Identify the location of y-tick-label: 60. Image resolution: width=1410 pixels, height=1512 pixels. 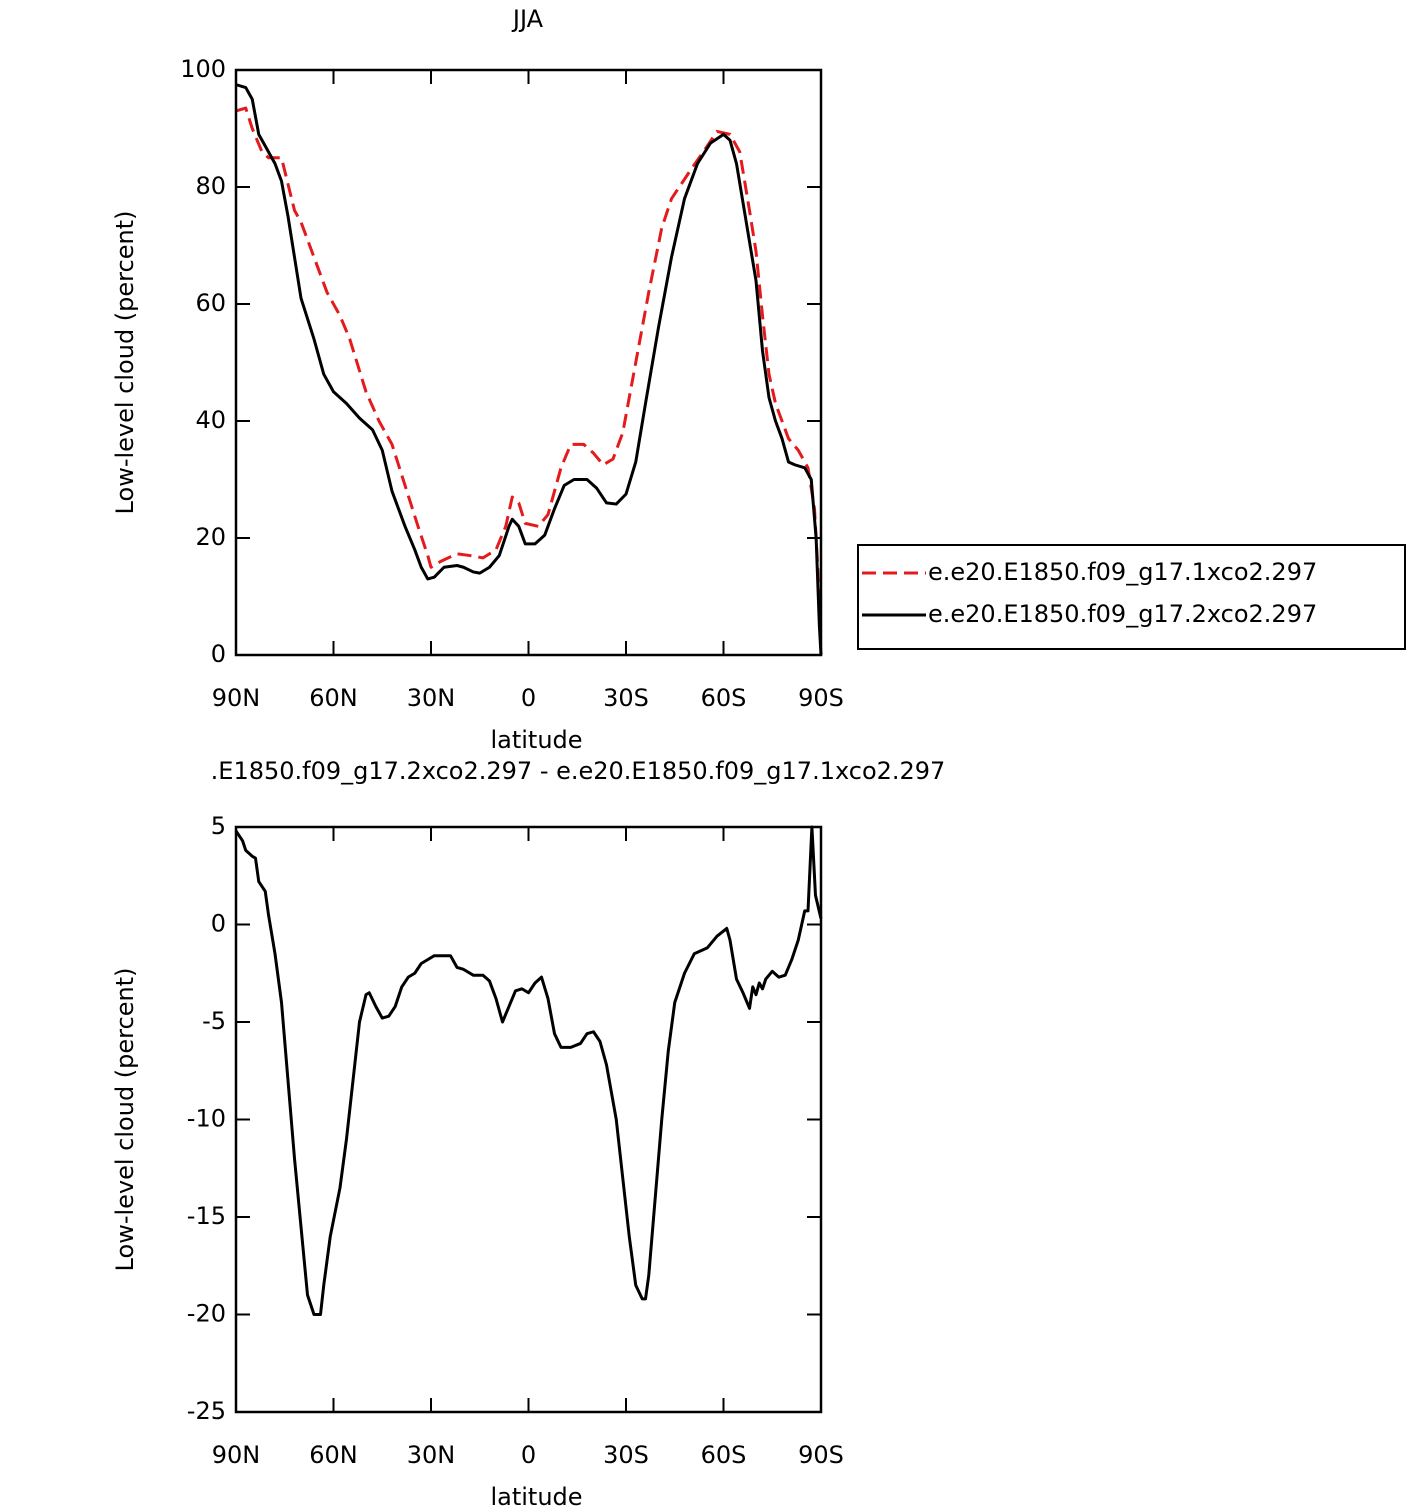
(210, 303).